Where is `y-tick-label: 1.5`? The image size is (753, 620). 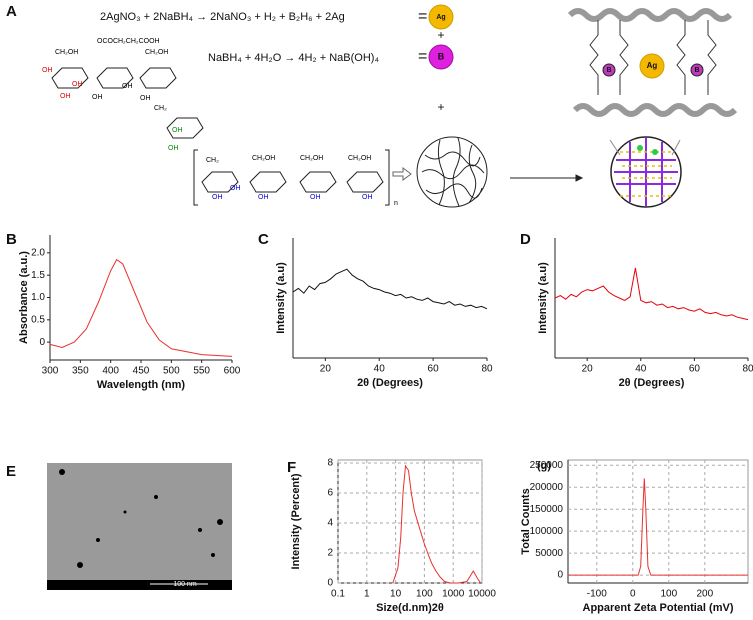 y-tick-label: 1.5 is located at coordinates (38, 275).